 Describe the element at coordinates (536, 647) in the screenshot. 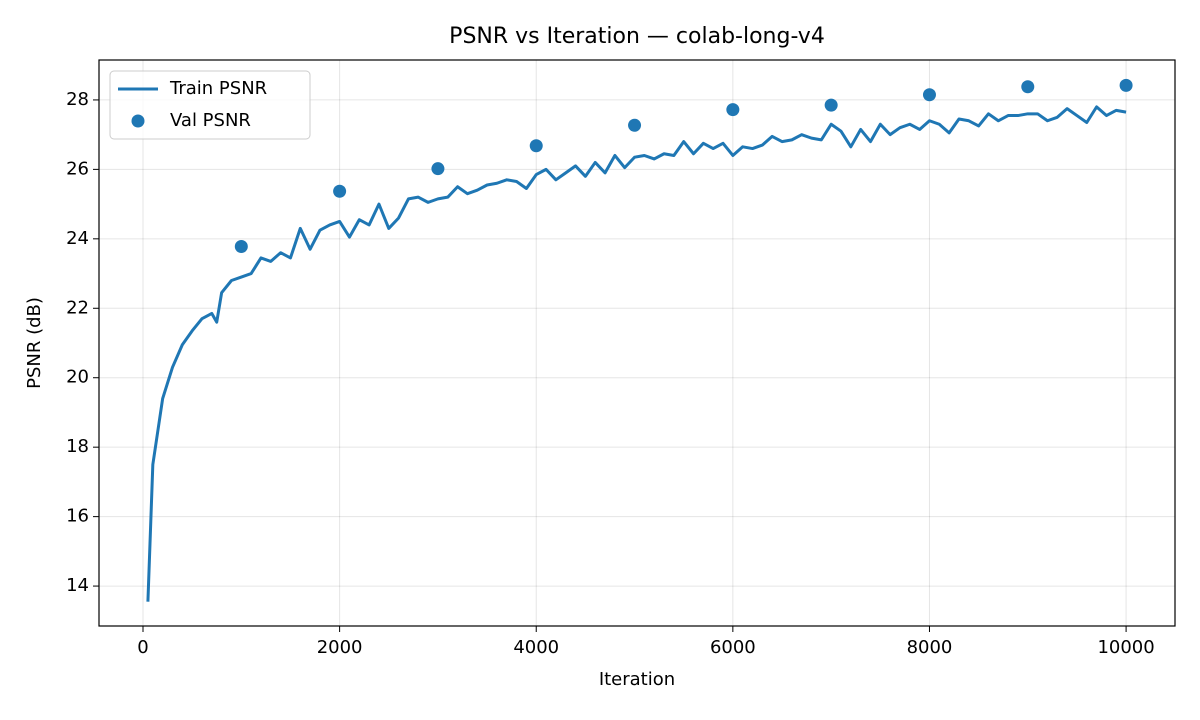

I see `x-tick-label: 4000` at that location.